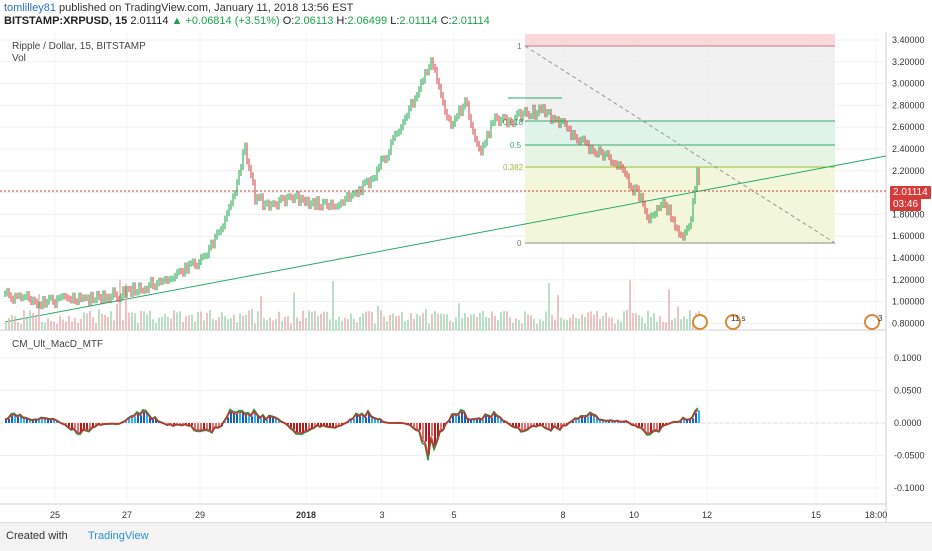  Describe the element at coordinates (908, 302) in the screenshot. I see `price-tick-label: 1.00000` at that location.